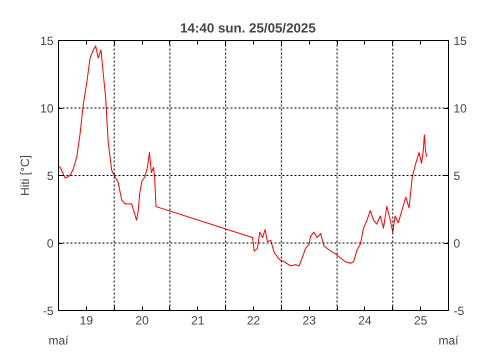 The height and width of the screenshot is (360, 480). I want to click on x-tick-label: 22, so click(253, 321).